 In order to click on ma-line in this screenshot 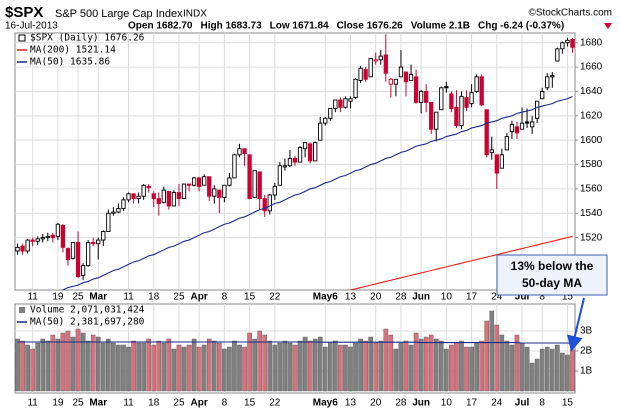, I will do `click(460, 262)`.